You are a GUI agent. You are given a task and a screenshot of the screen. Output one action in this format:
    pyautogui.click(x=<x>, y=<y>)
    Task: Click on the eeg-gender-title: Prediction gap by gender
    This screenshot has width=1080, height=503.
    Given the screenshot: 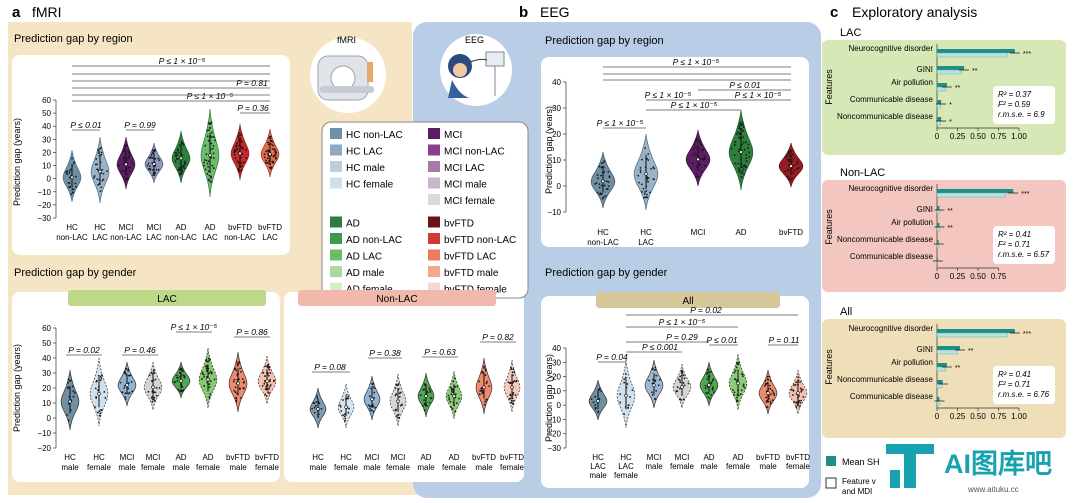 What is the action you would take?
    pyautogui.click(x=606, y=273)
    